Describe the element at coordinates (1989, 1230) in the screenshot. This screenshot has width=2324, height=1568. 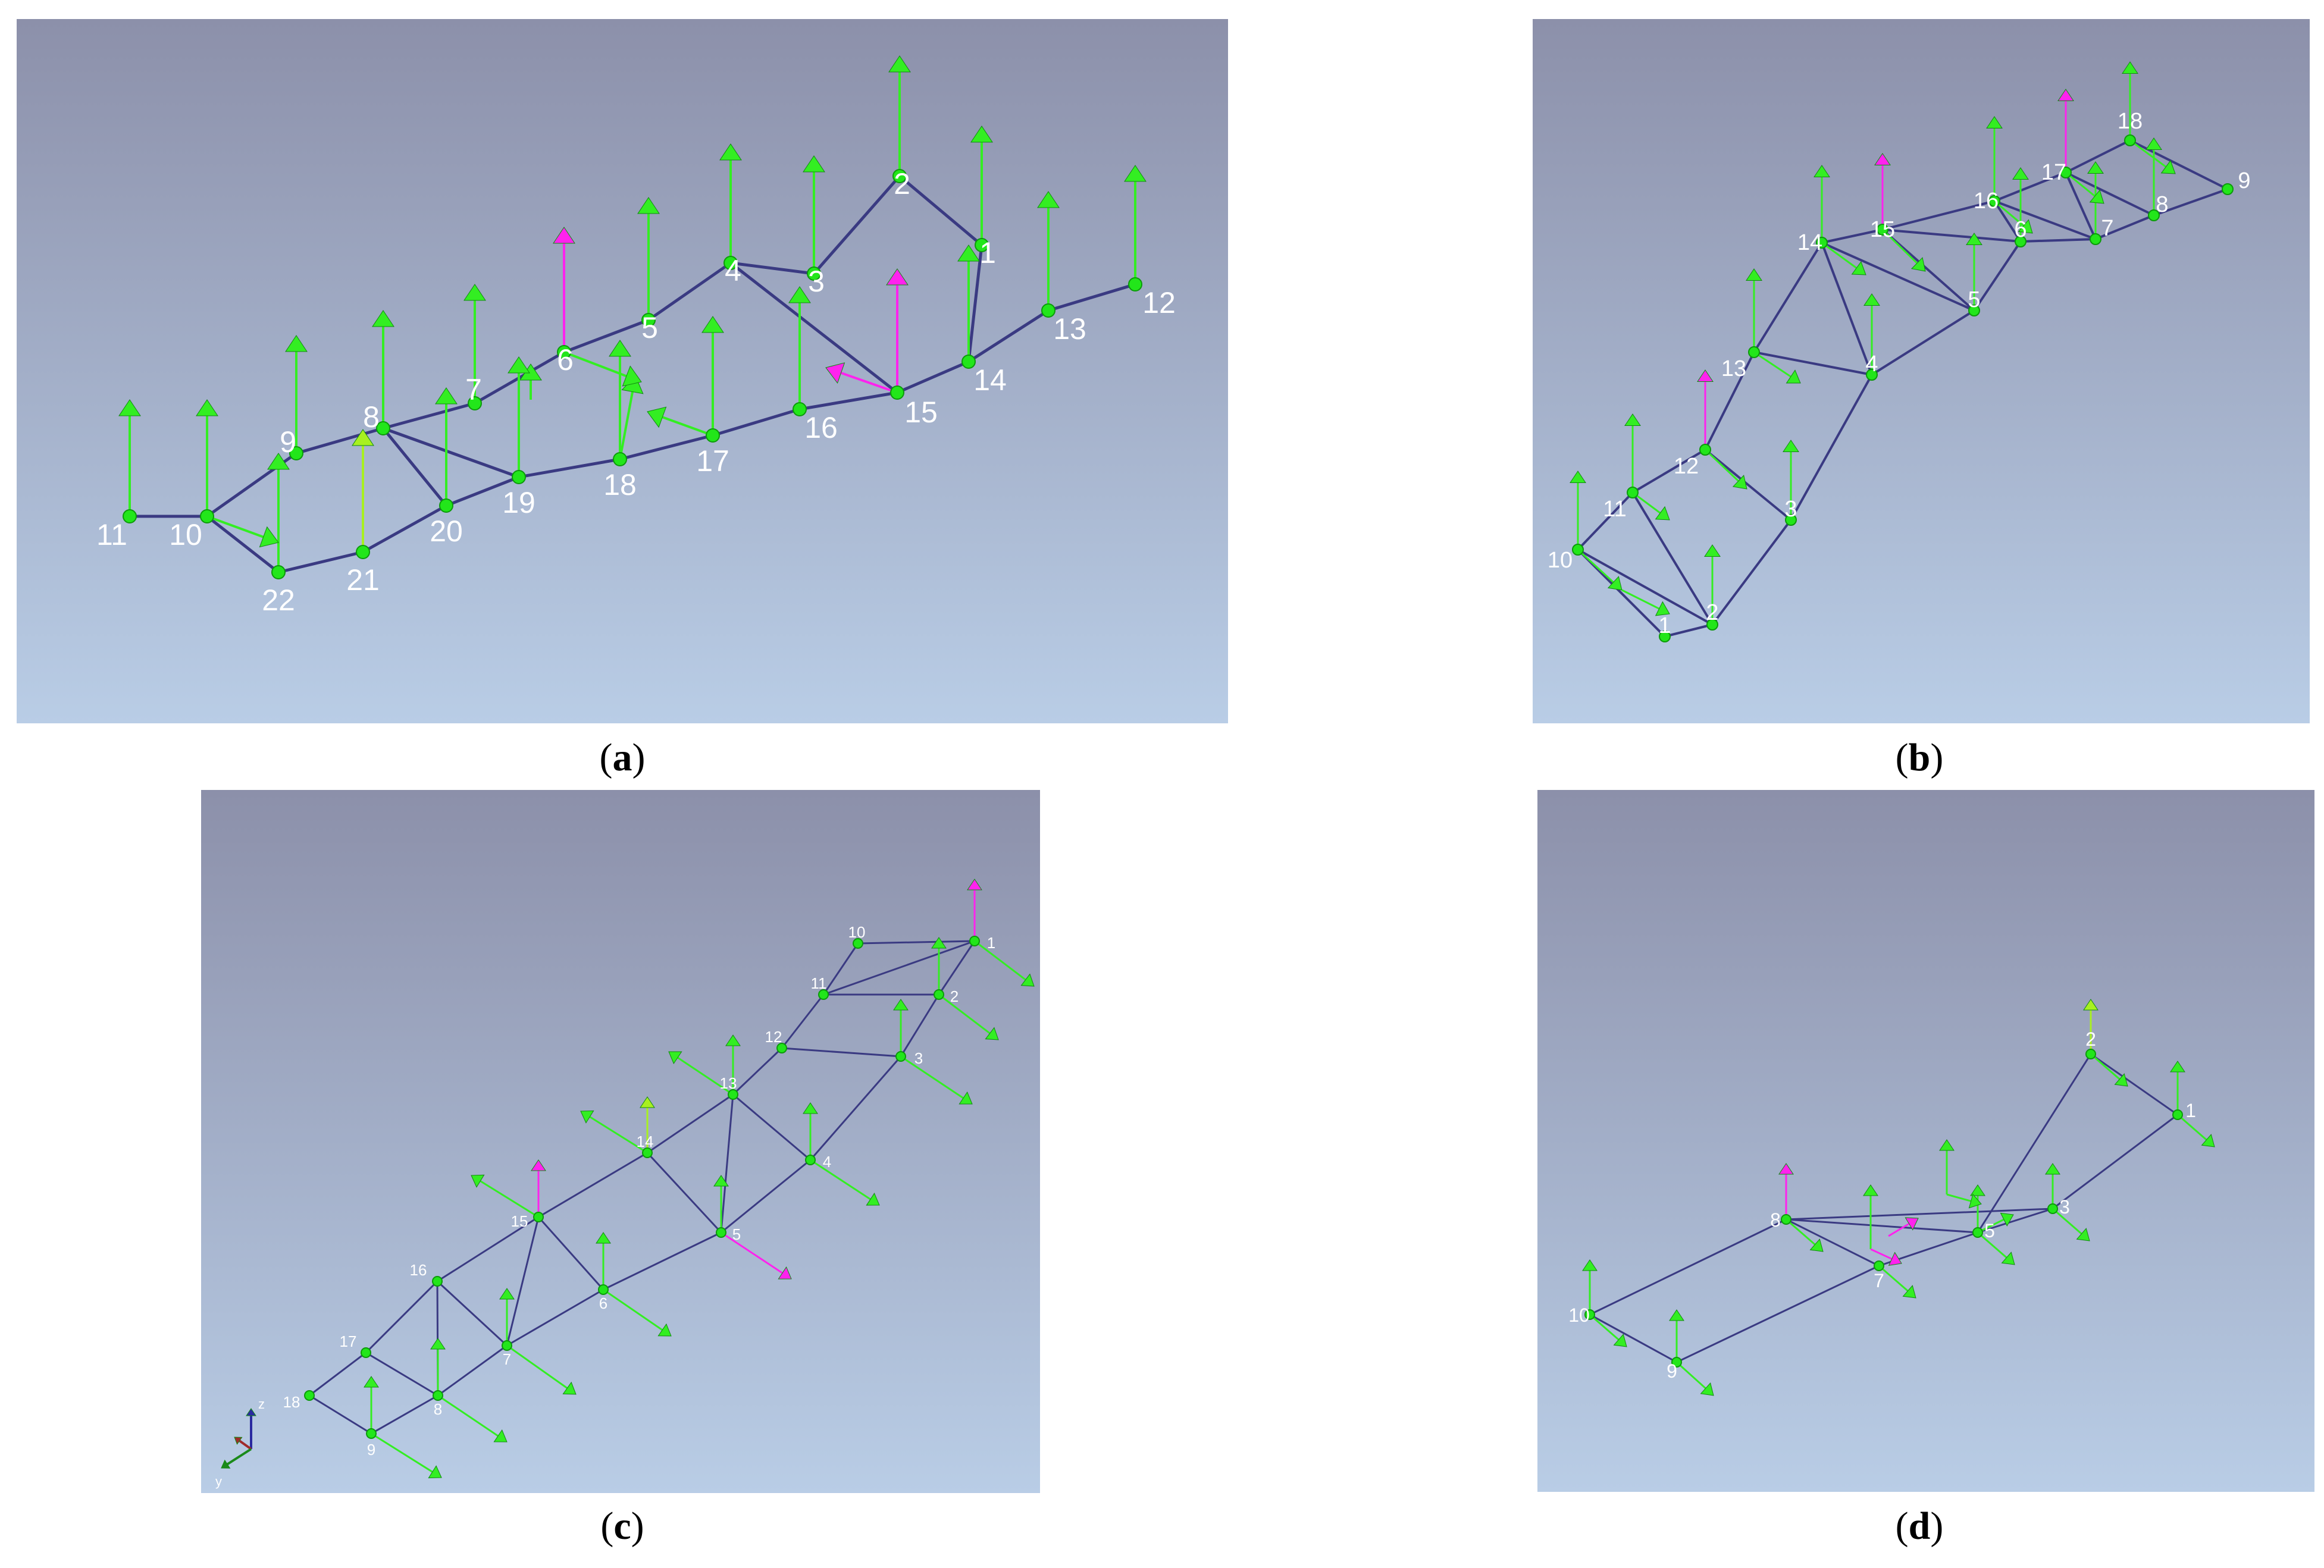
I see `node-label: 5` at that location.